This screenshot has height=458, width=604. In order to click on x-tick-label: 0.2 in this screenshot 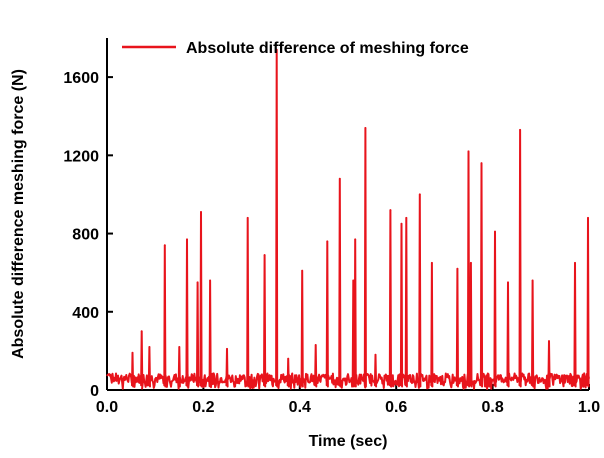, I will do `click(203, 407)`.